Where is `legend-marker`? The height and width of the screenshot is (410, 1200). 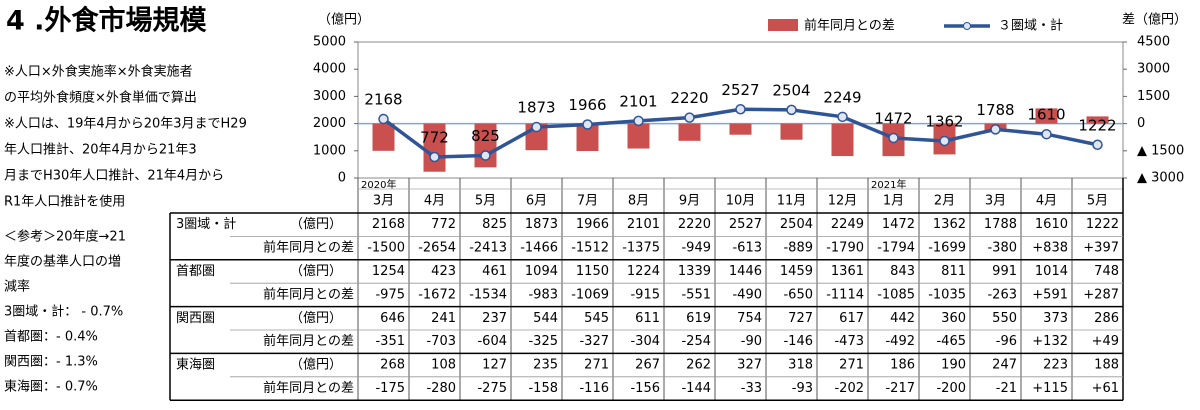
legend-marker is located at coordinates (967, 26).